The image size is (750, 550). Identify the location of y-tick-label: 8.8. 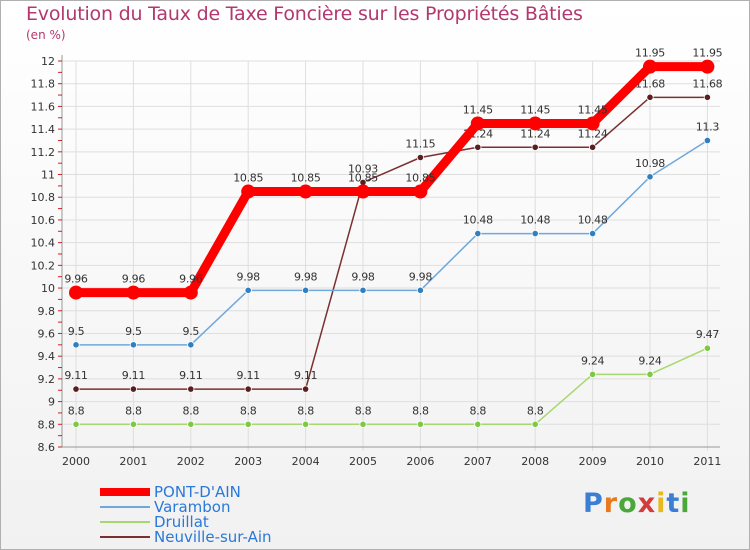
(47, 424).